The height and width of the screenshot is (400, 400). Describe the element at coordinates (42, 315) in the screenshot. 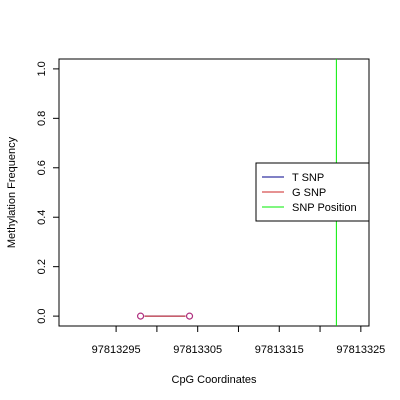

I see `y-tick-label: 0.0` at that location.